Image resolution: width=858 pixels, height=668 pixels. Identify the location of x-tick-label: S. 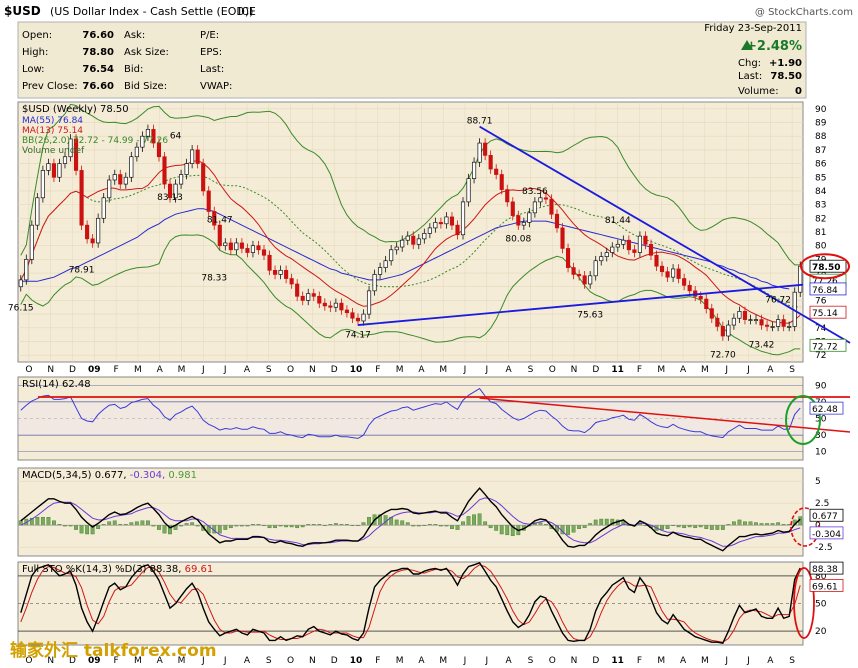
(792, 370).